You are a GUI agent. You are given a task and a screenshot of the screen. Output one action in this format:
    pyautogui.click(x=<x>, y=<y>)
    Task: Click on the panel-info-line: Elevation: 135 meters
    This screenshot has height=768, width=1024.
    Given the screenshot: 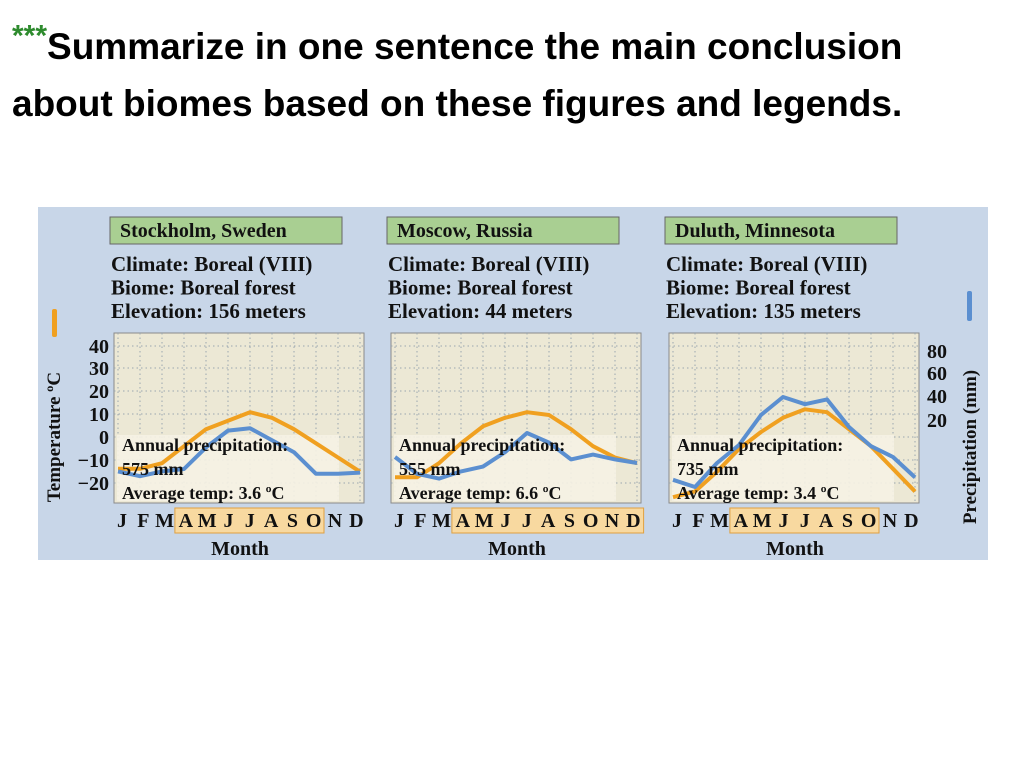 What is the action you would take?
    pyautogui.click(x=763, y=311)
    